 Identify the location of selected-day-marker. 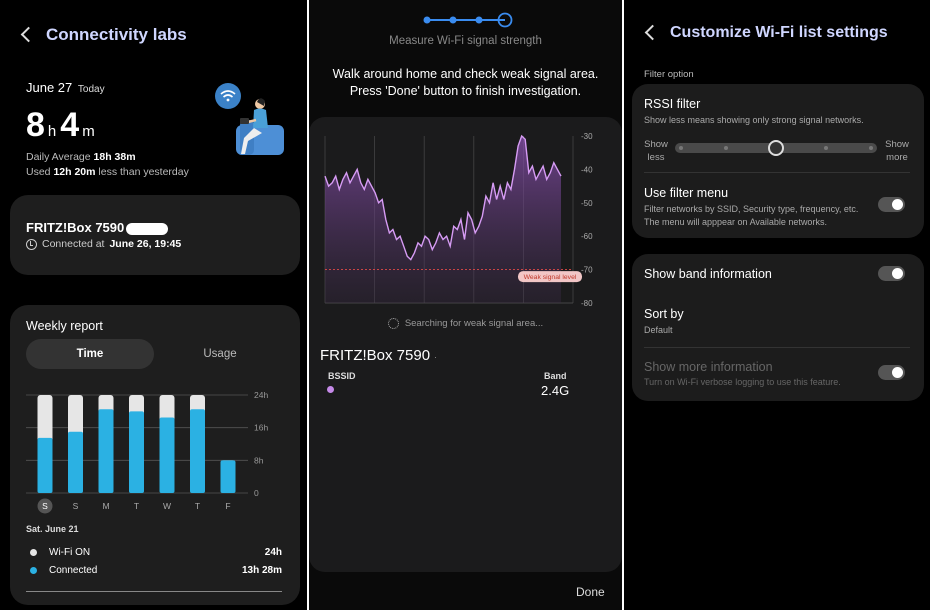
(45, 506).